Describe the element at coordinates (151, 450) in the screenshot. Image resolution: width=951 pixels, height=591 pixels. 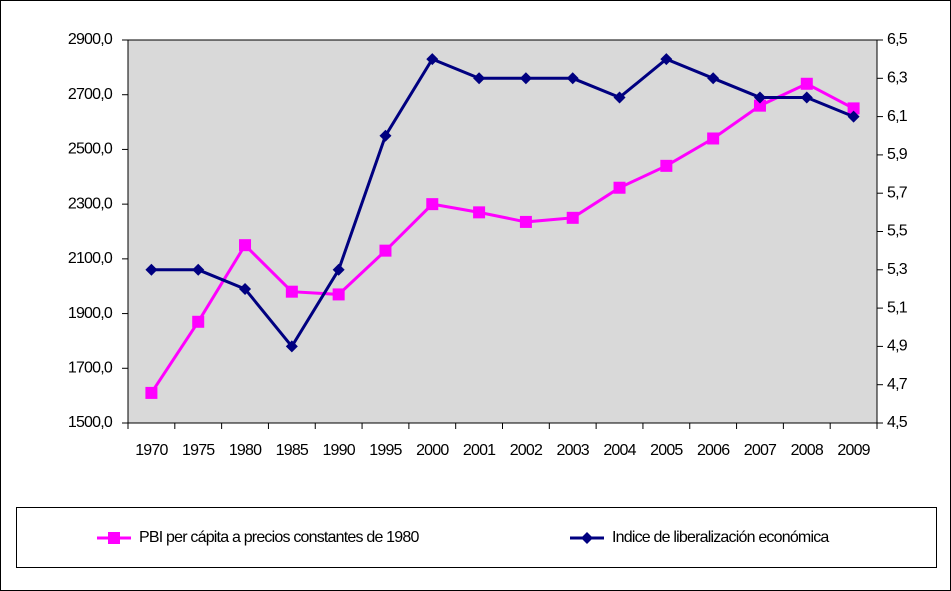
I see `x-tick-label: 1970` at that location.